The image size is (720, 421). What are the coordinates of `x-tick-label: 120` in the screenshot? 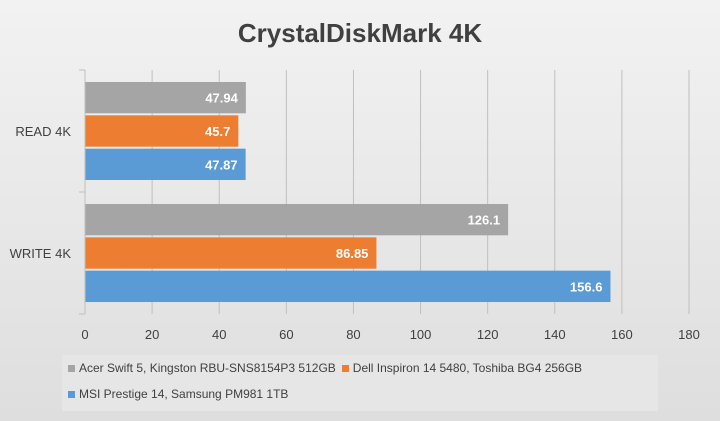 It's located at (488, 334).